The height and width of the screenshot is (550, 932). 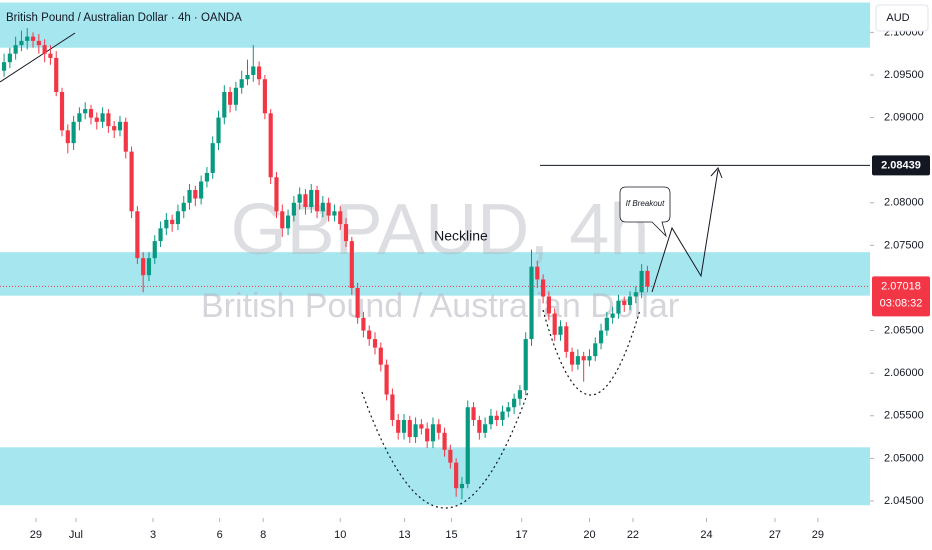 I want to click on neckline-label: Neckline, so click(x=461, y=236).